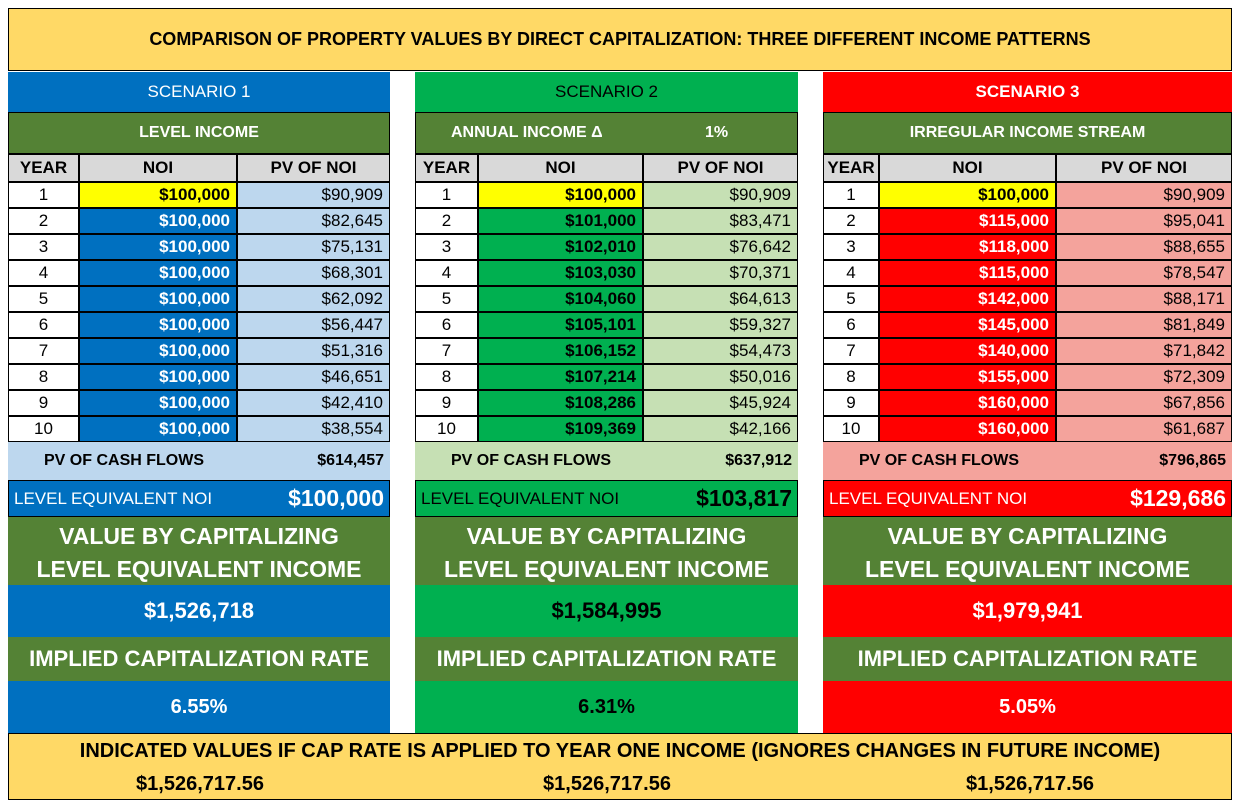 The image size is (1240, 803). Describe the element at coordinates (527, 132) in the screenshot. I see `subheader-label: ANNUAL INCOME Δ` at that location.